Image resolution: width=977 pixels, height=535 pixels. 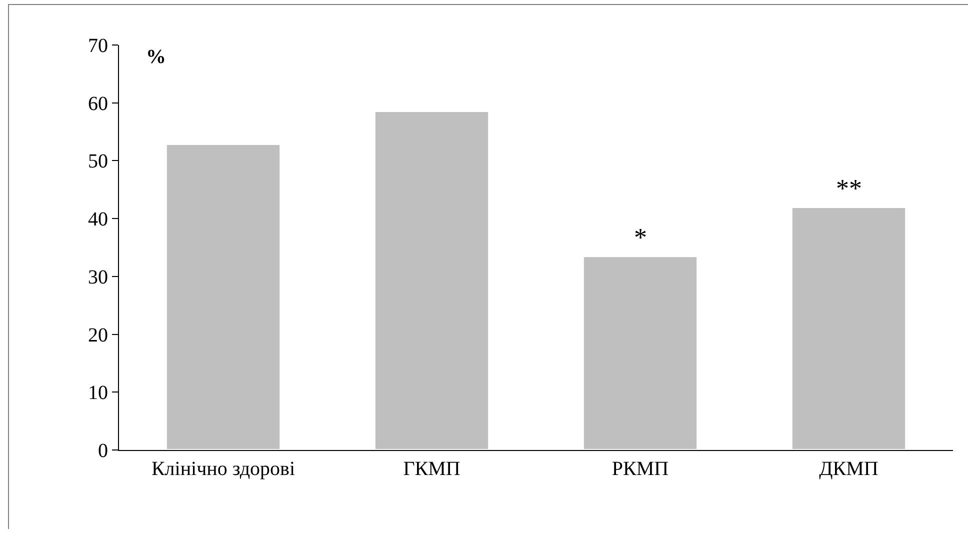 I want to click on x-tick-label: ДКМП, so click(x=848, y=469).